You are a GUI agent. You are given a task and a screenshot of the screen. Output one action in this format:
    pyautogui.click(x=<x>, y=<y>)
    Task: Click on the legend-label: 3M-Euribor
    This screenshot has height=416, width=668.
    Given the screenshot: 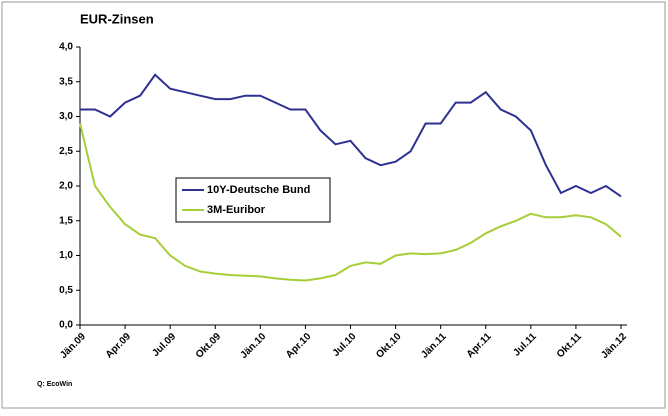 What is the action you would take?
    pyautogui.click(x=236, y=210)
    